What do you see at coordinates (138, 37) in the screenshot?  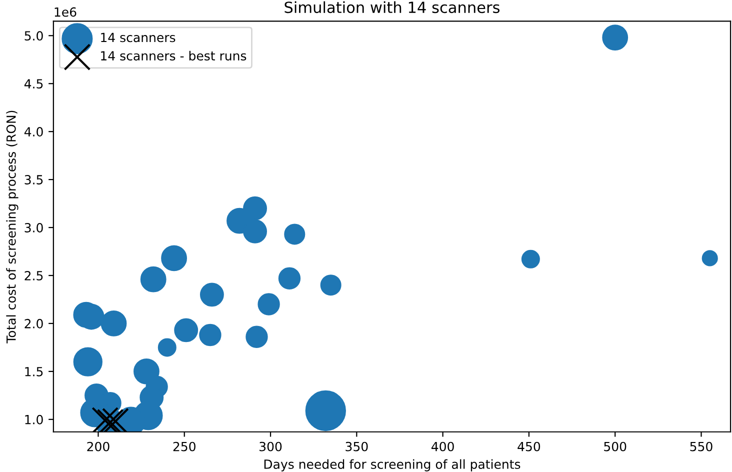 I see `legend-label: 14 scanners` at bounding box center [138, 37].